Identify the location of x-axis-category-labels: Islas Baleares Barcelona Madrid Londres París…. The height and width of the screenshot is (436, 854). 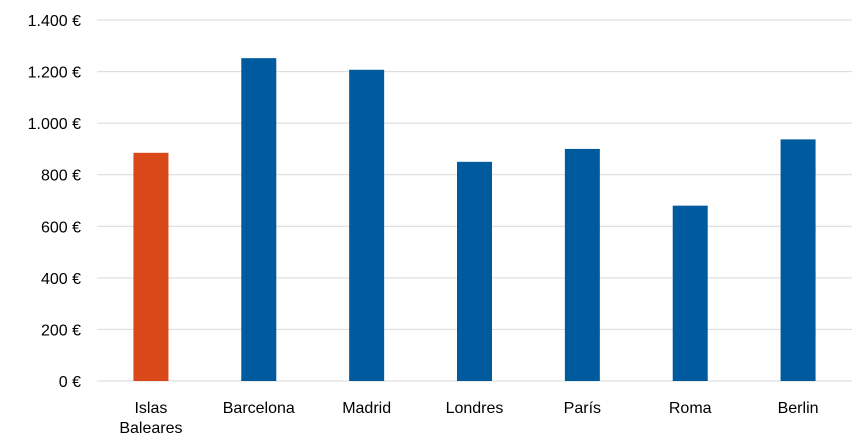
(468, 418).